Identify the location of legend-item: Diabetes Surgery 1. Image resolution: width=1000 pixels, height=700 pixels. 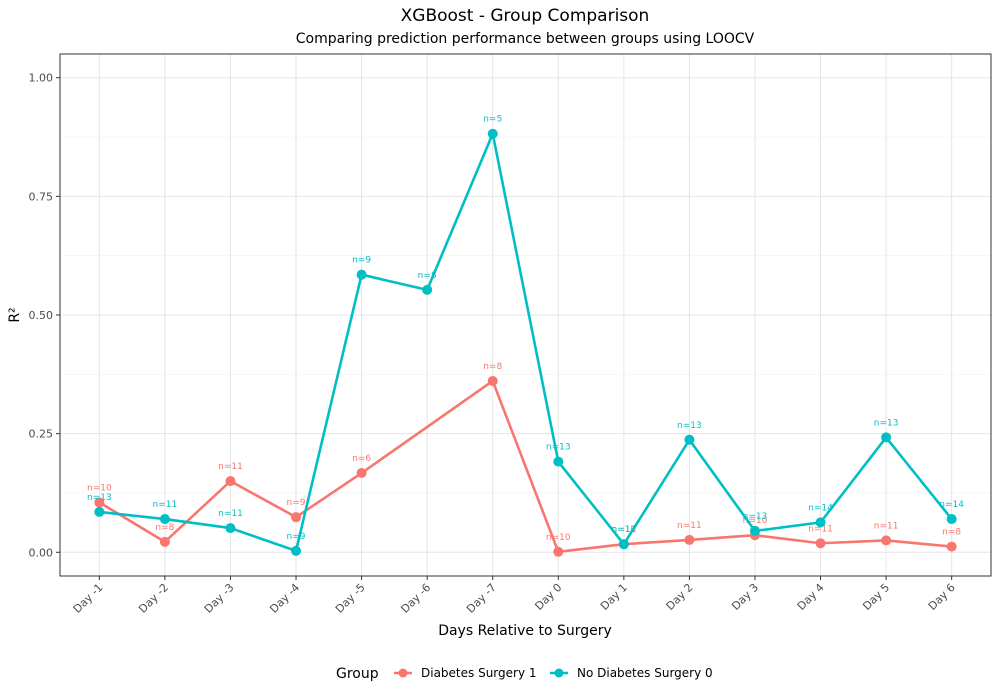
(465, 673).